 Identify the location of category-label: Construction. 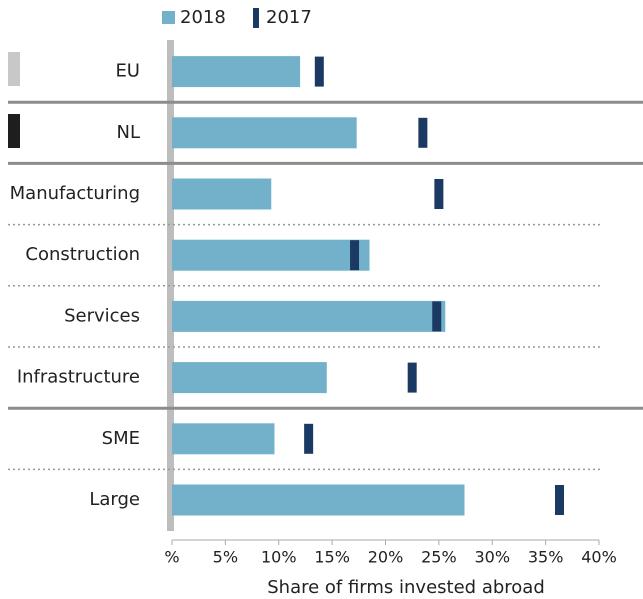
(82, 254).